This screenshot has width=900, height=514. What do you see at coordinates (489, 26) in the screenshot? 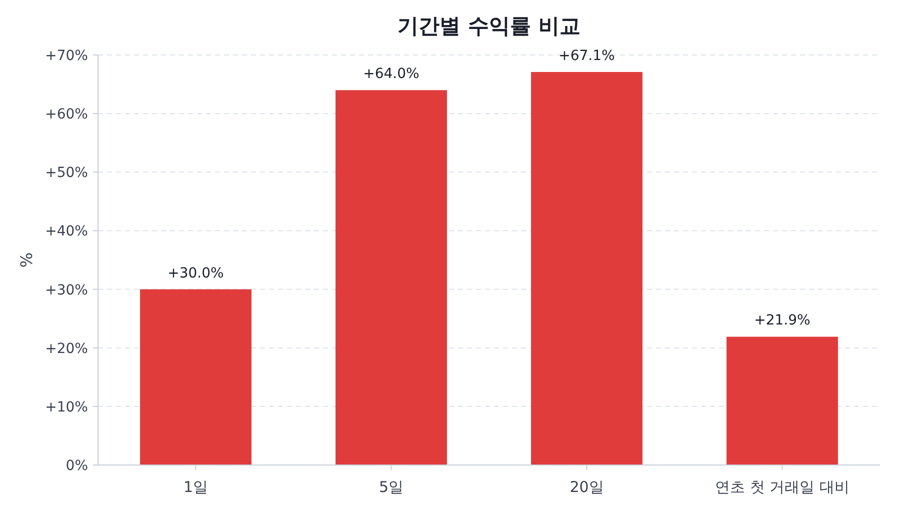
I see `chart-title: 기간별 수익률 비교` at bounding box center [489, 26].